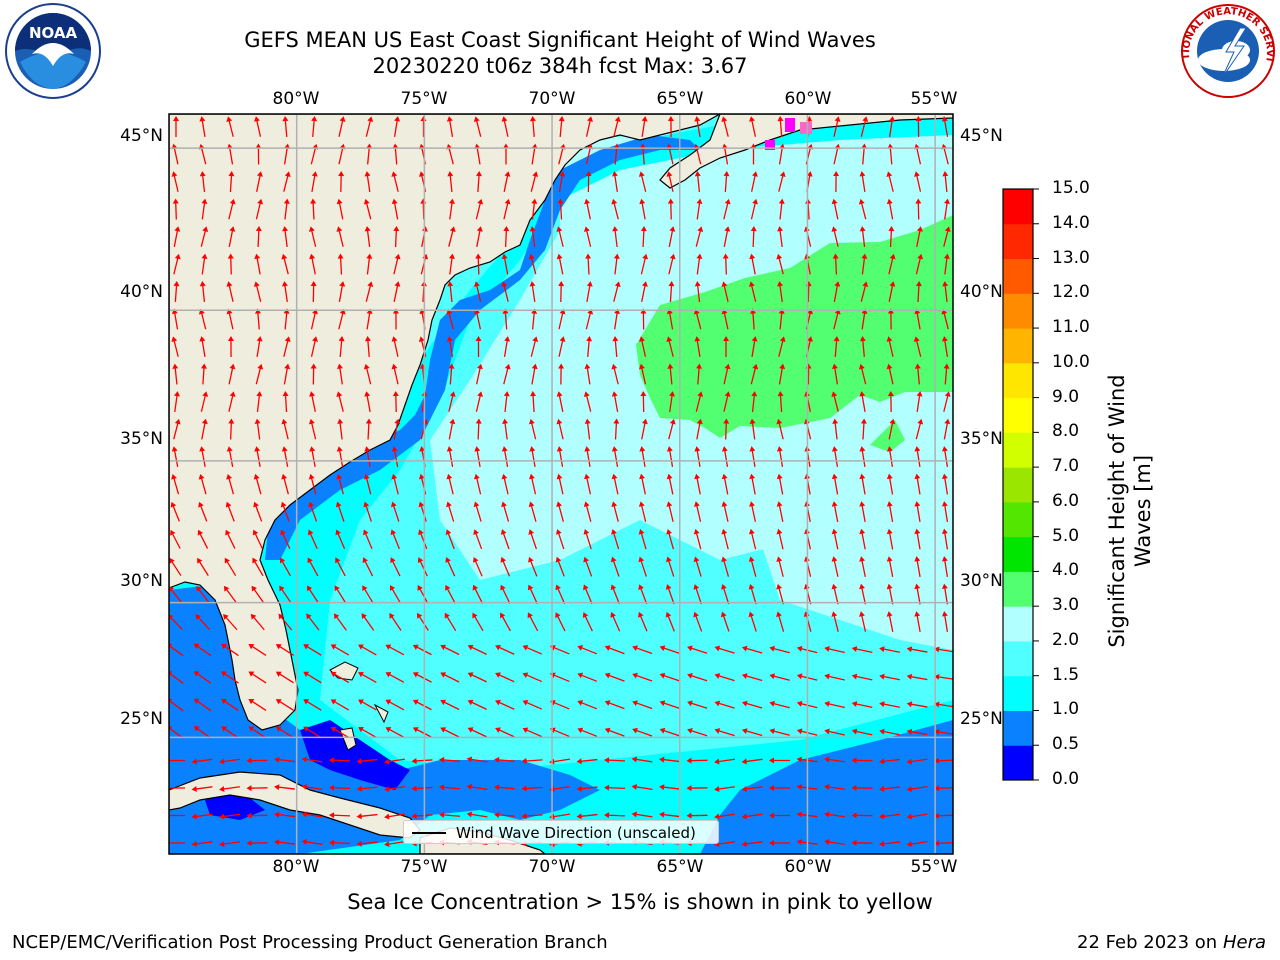 This screenshot has height=960, width=1280. What do you see at coordinates (1066, 570) in the screenshot?
I see `colorbar-tick-label: 4.0` at bounding box center [1066, 570].